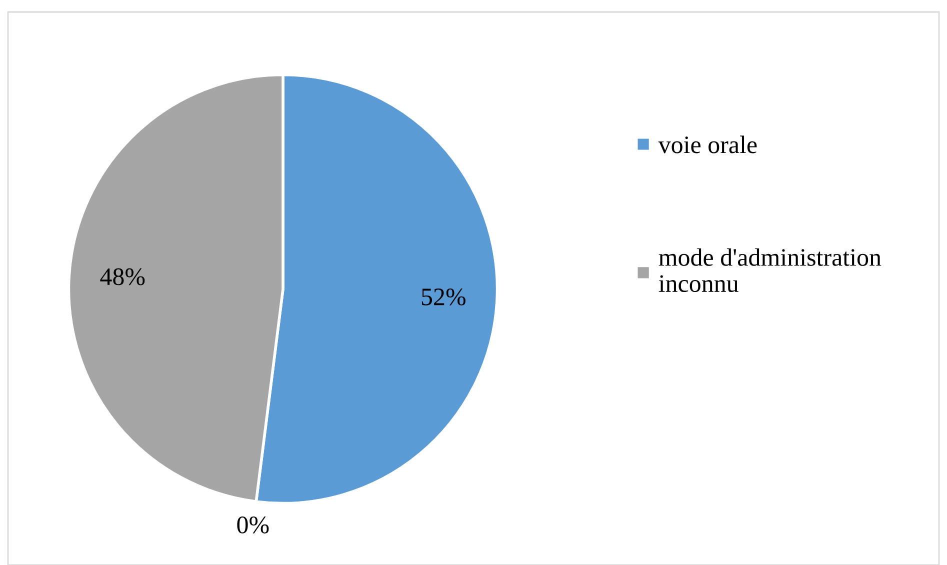  Describe the element at coordinates (253, 525) in the screenshot. I see `text: 0%` at that location.